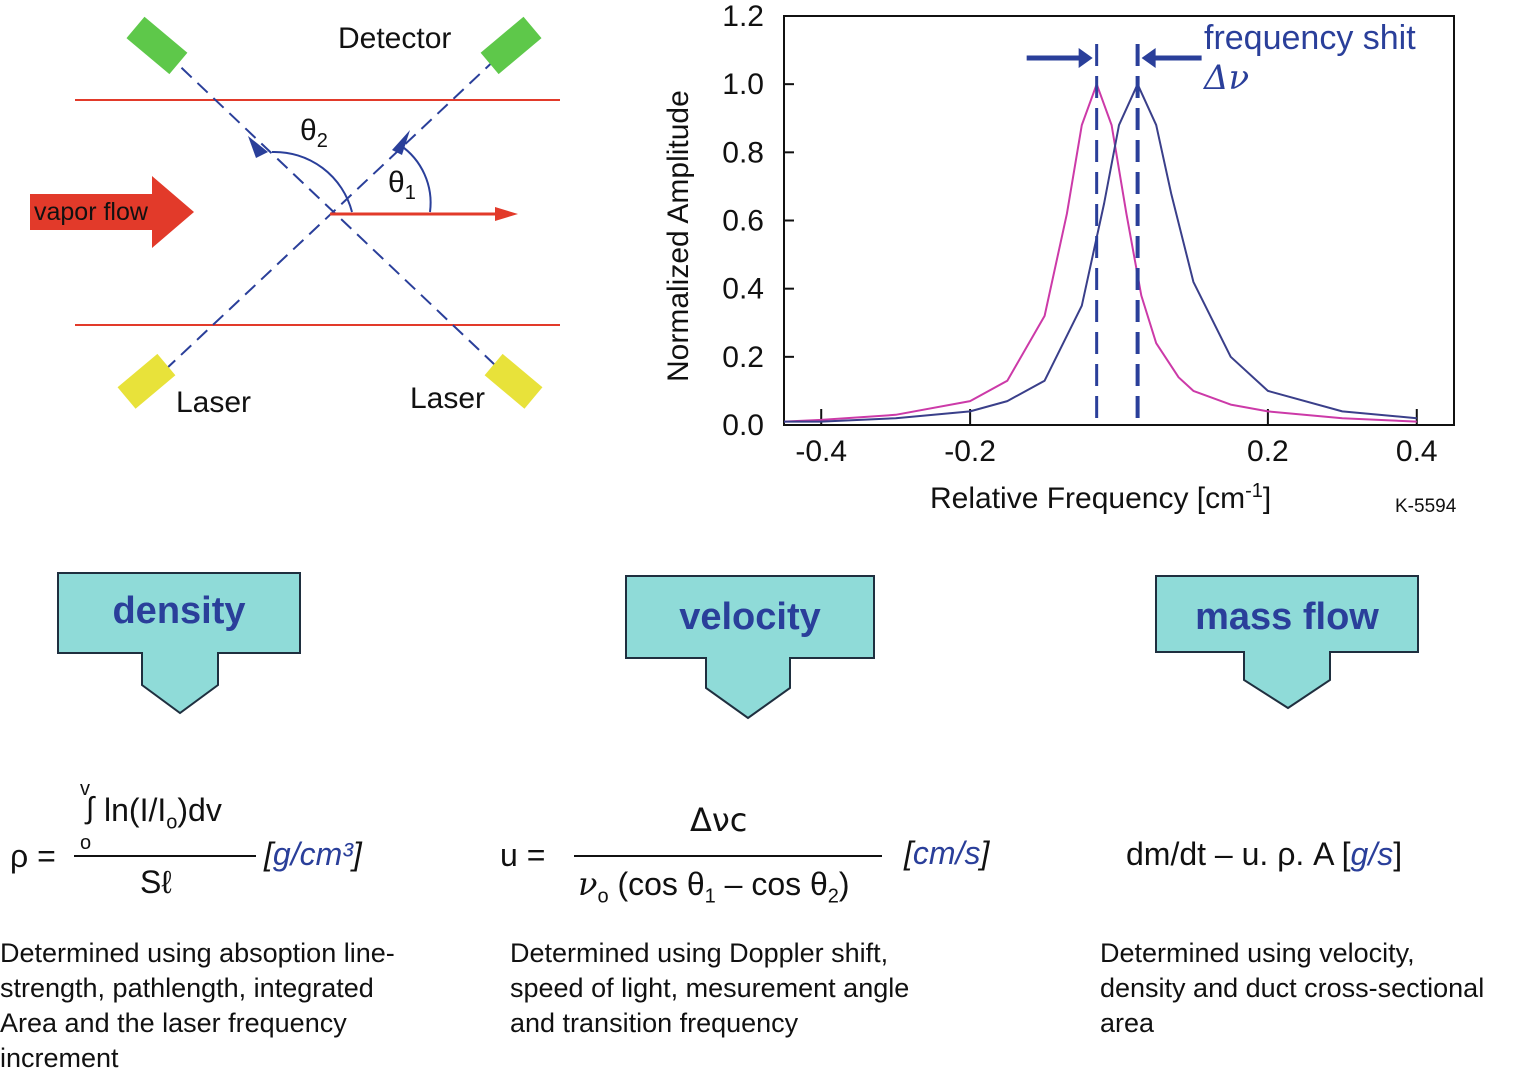 The image size is (1517, 1076). Describe the element at coordinates (1264, 854) in the screenshot. I see `massflow-formula: dm/dt – u. ρ. A [g/s]` at that location.